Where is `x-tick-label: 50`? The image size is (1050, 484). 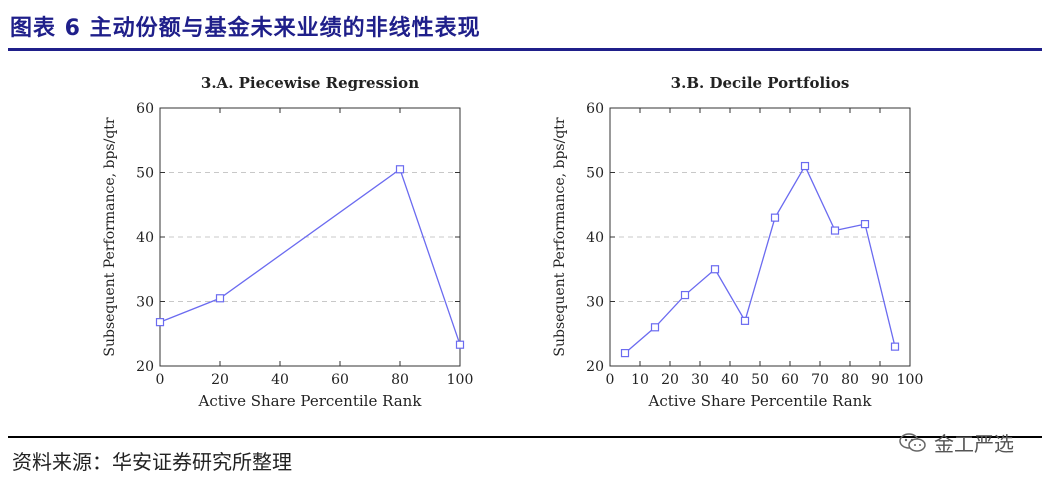
x-tick-label: 50 is located at coordinates (760, 380).